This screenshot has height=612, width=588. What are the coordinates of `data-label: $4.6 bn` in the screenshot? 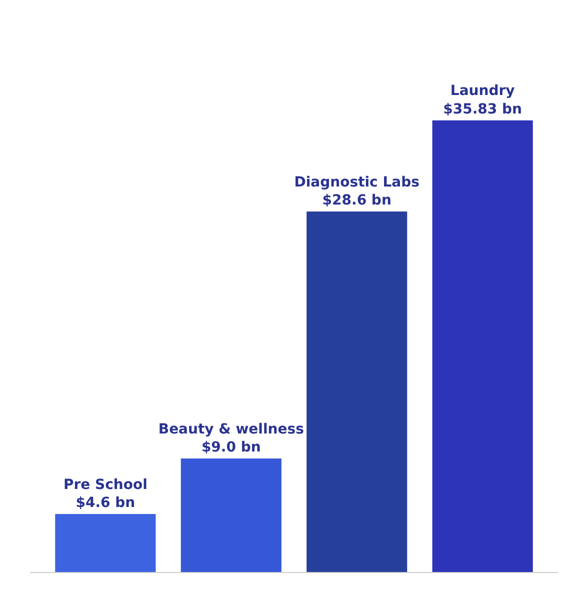 It's located at (106, 503).